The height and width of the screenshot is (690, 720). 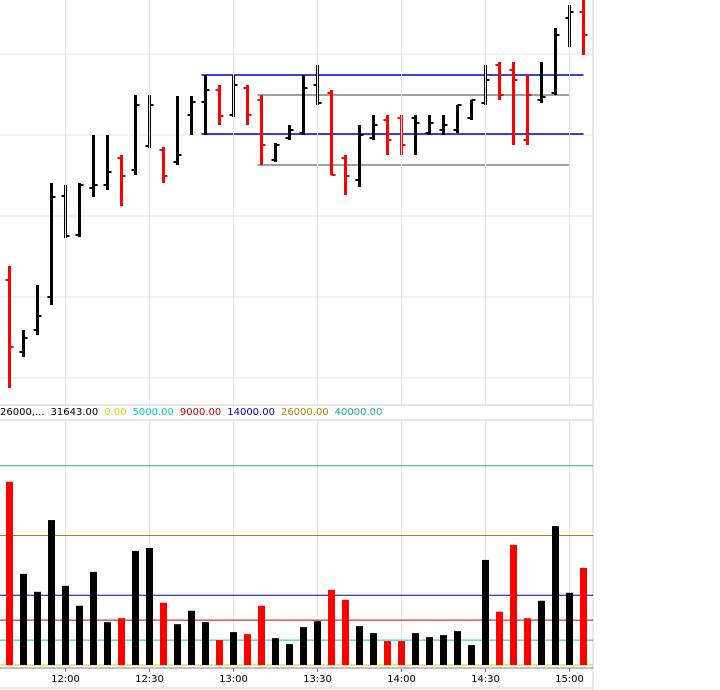 What do you see at coordinates (75, 412) in the screenshot?
I see `legend-text: 31643.00` at bounding box center [75, 412].